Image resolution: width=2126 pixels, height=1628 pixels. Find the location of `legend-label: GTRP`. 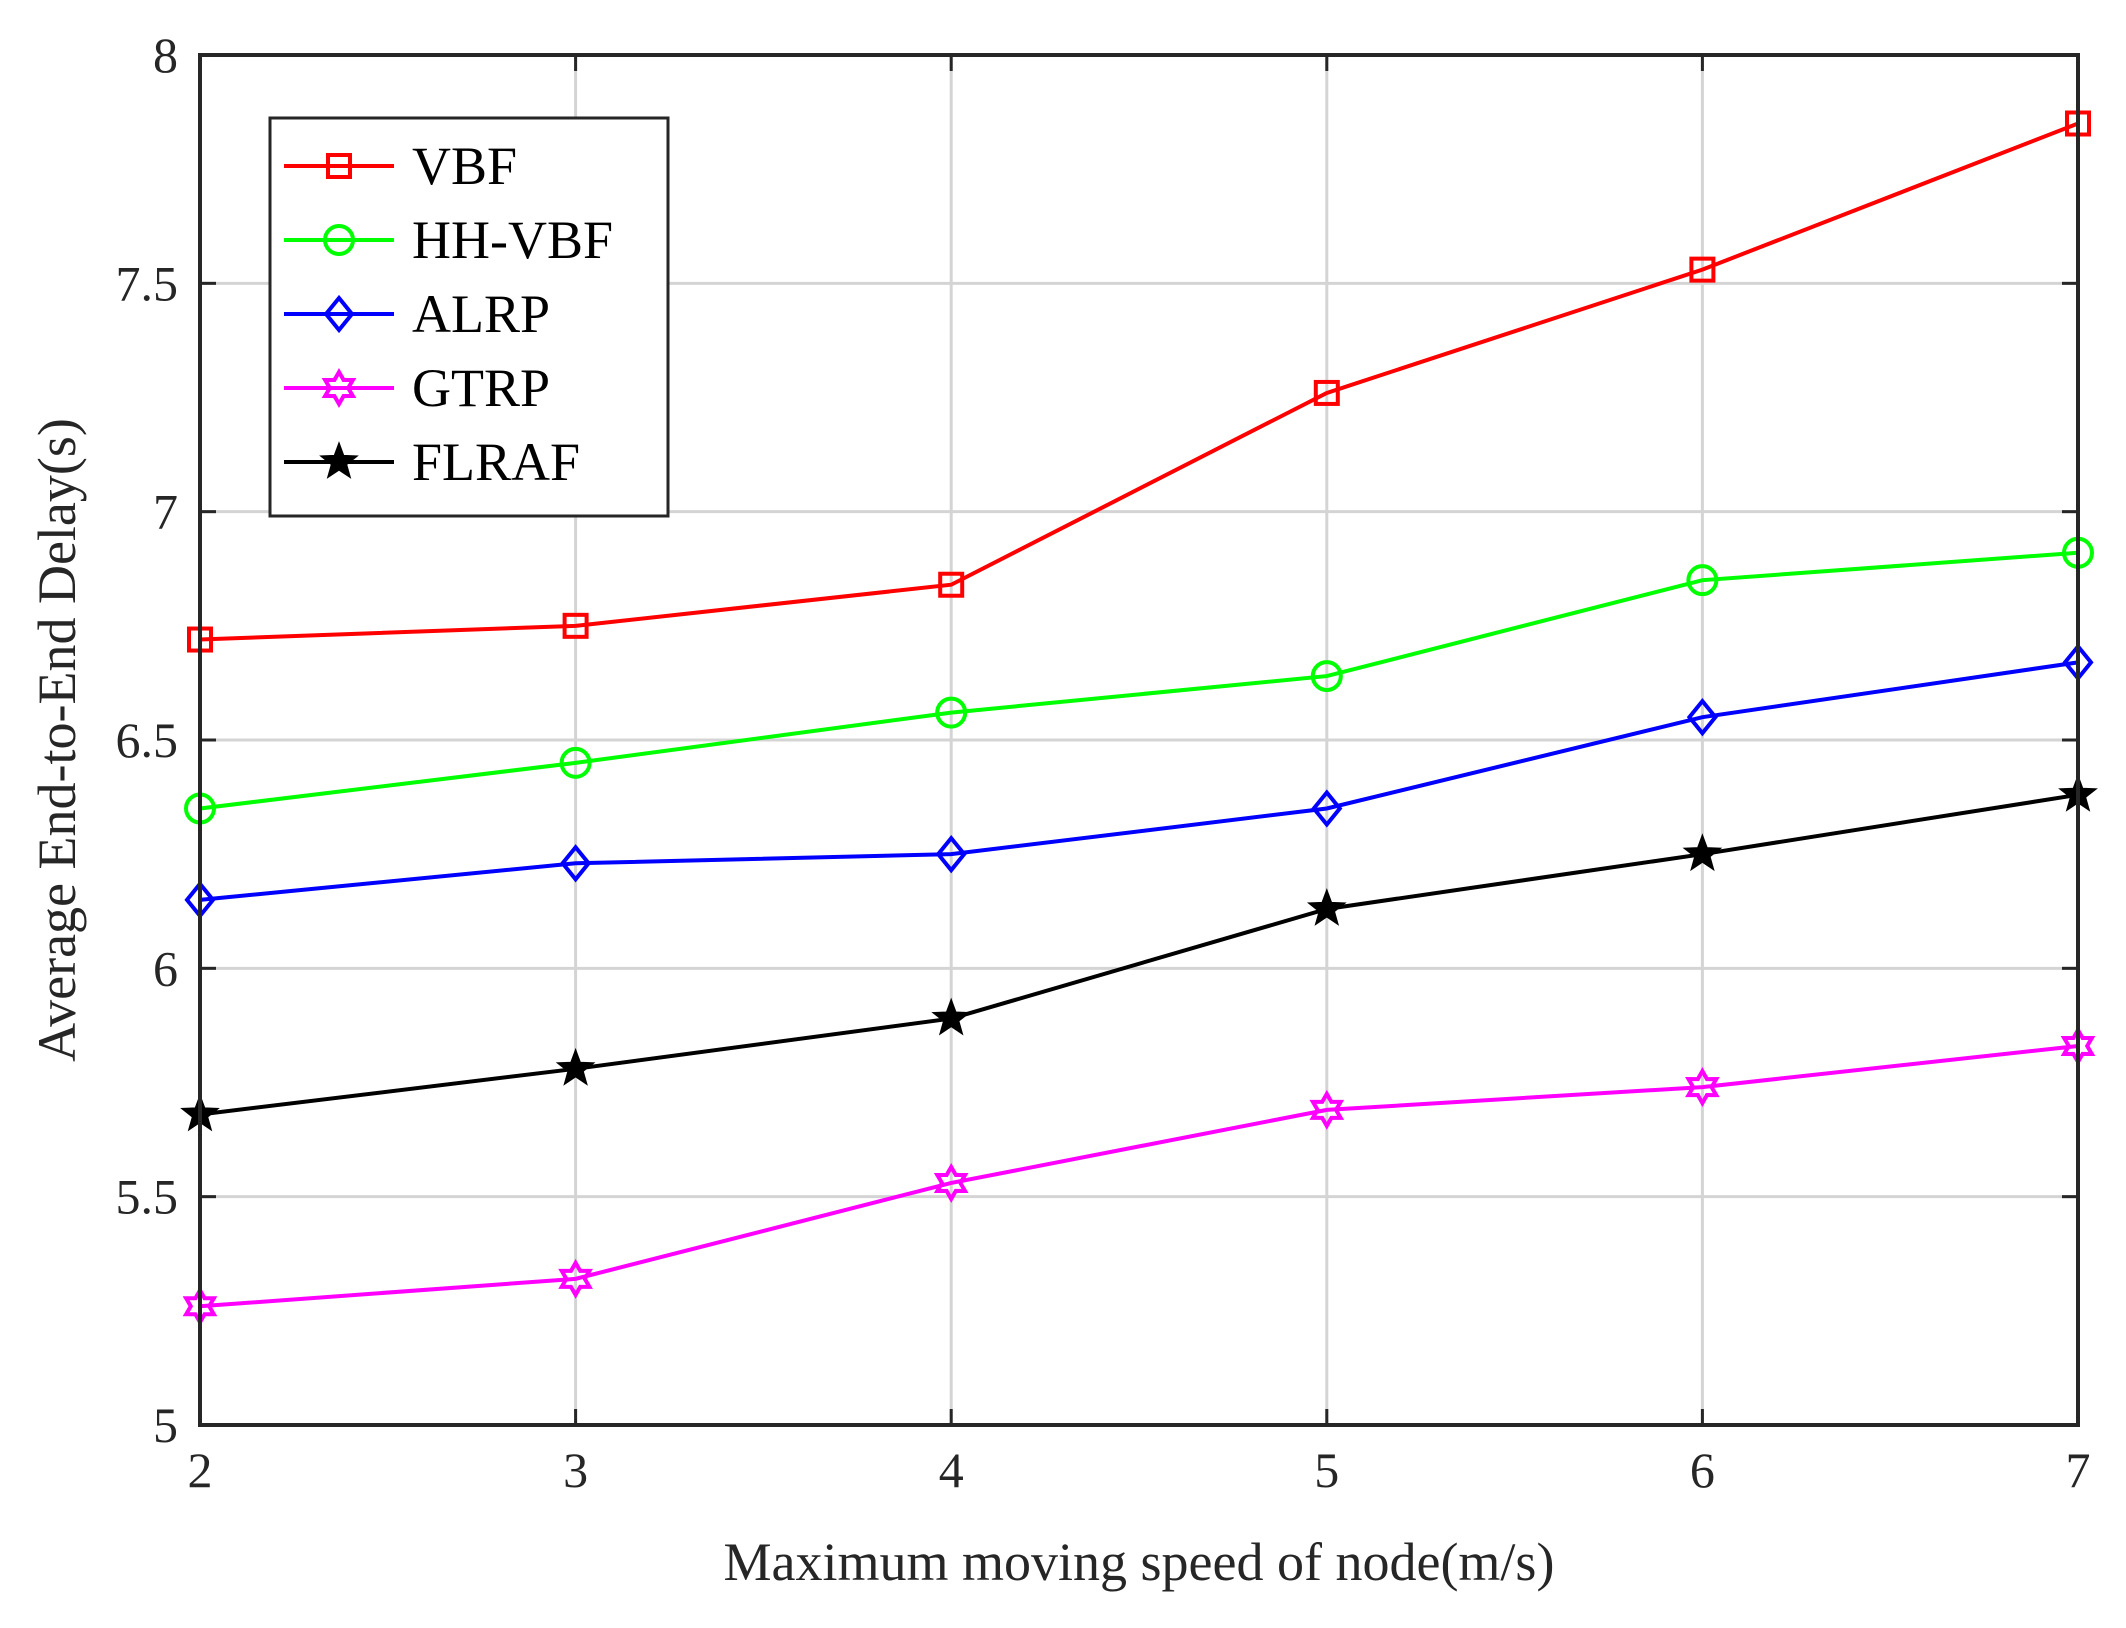

legend-label: GTRP is located at coordinates (481, 388).